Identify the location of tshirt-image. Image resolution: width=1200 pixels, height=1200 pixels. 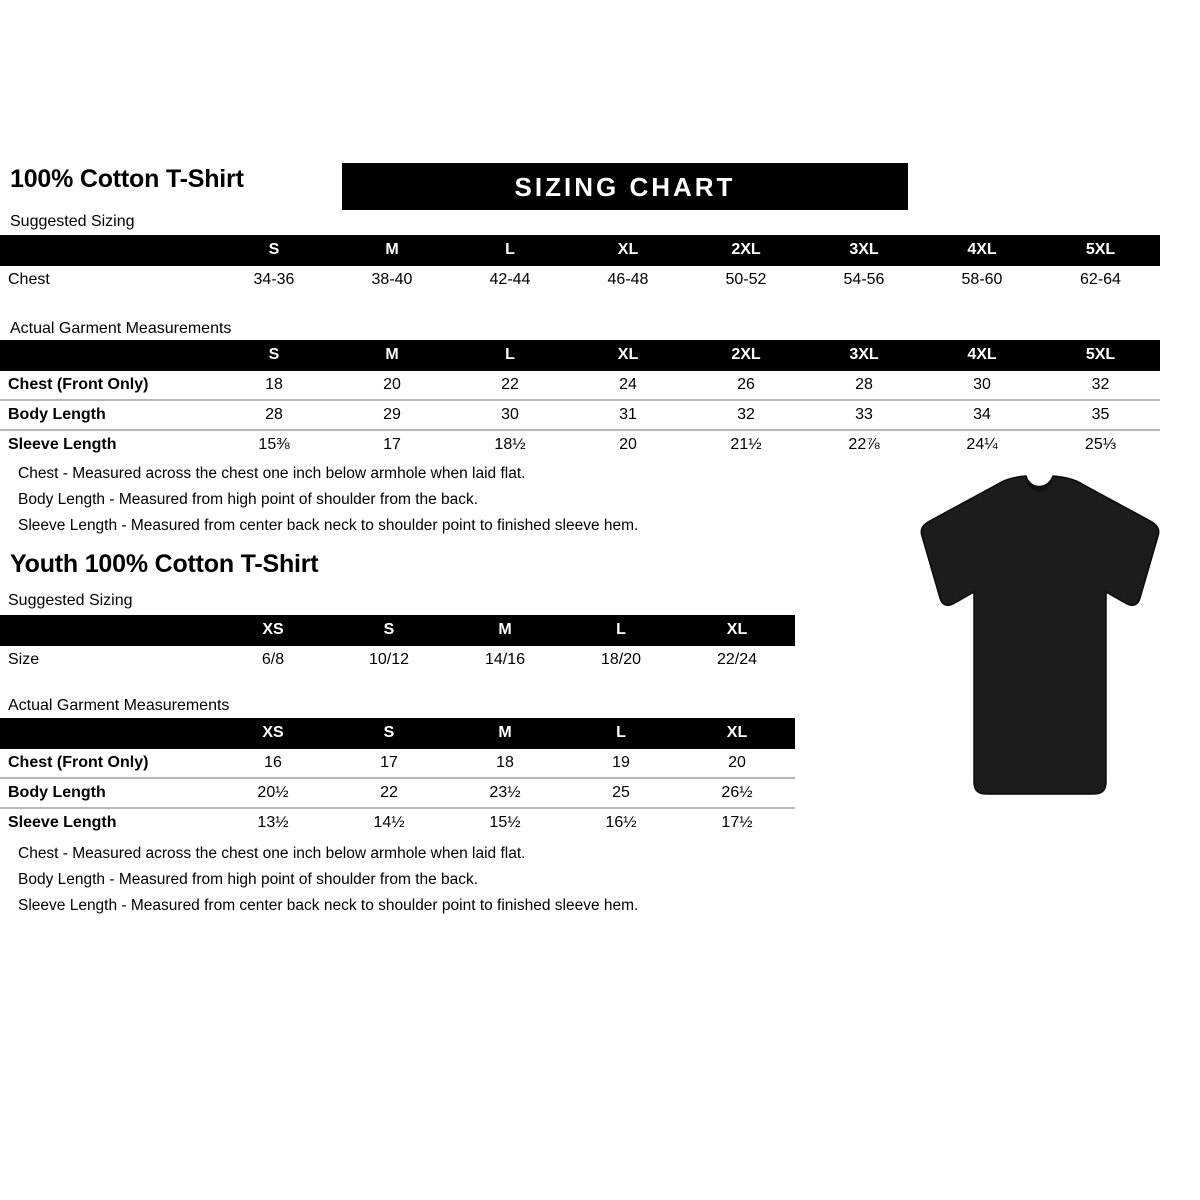
(1040, 640).